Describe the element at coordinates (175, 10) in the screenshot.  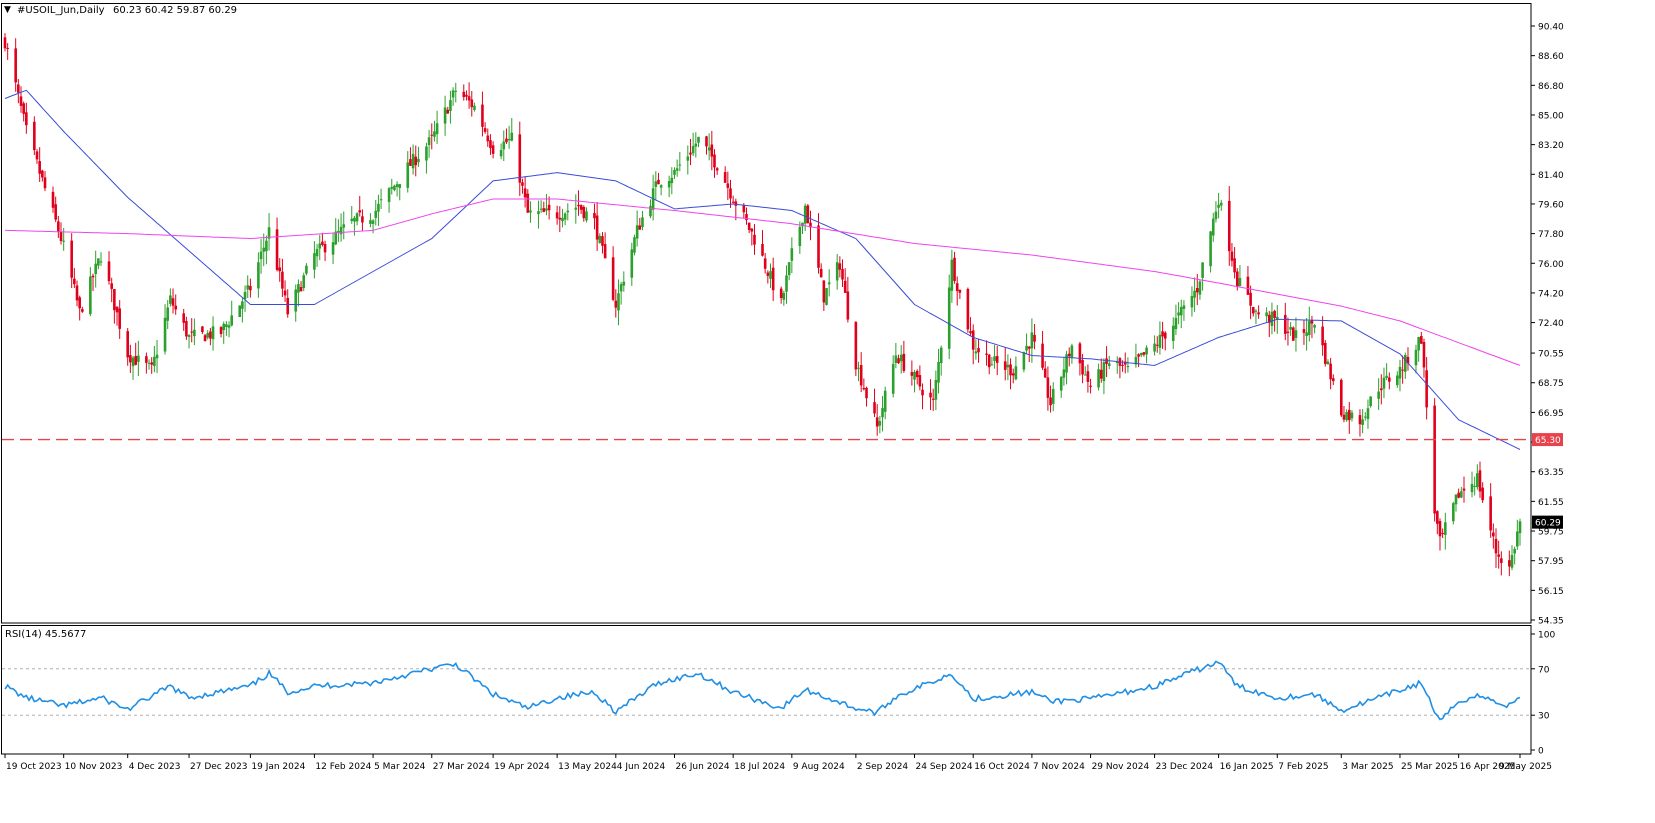
I see `ohlc-readout: 60.23 60.42 59.87 60.29` at that location.